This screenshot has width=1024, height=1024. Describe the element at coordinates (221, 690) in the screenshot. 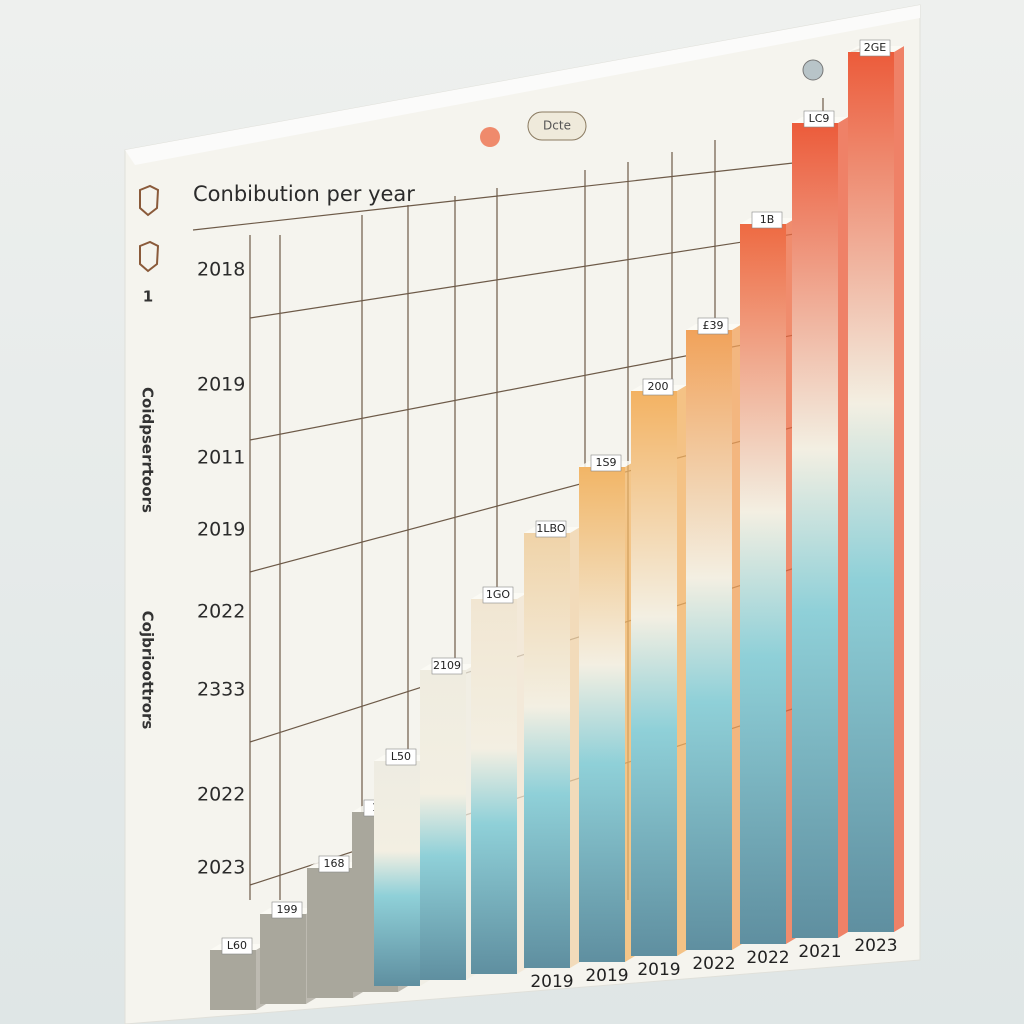

I see `row-label: 2333` at that location.